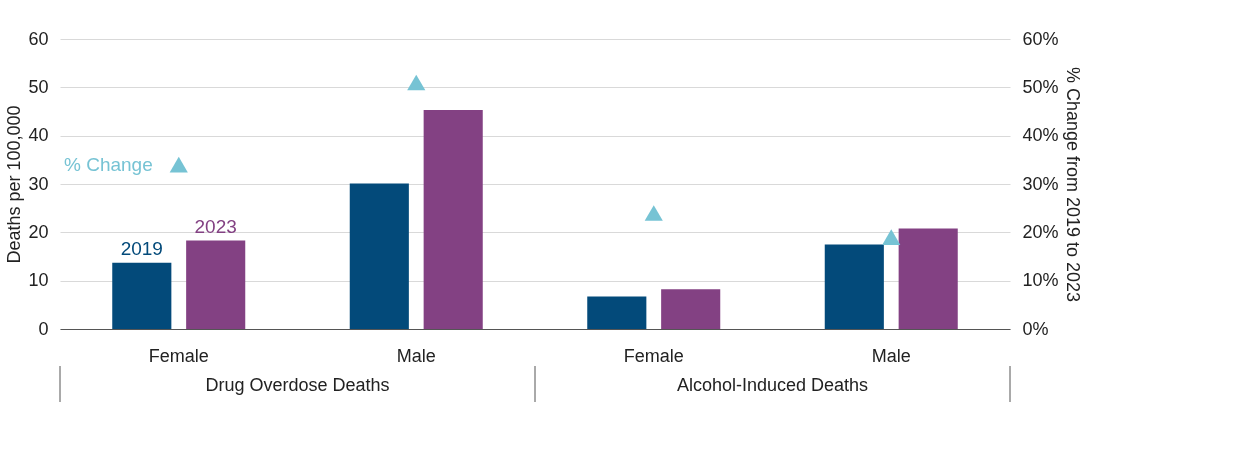 This screenshot has height=456, width=1250. I want to click on series-label: % Change, so click(108, 164).